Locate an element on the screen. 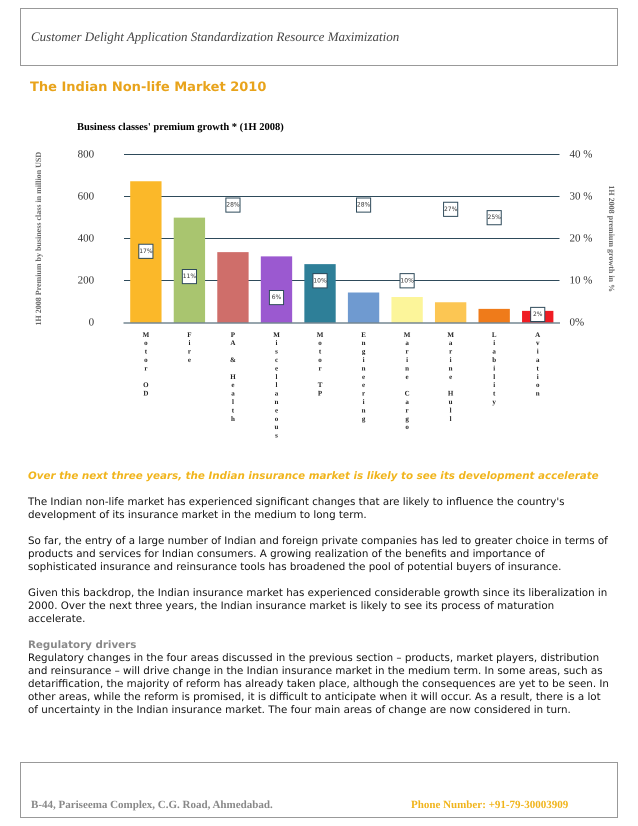 This screenshot has height=826, width=638. y-tick-label: 800 is located at coordinates (86, 154).